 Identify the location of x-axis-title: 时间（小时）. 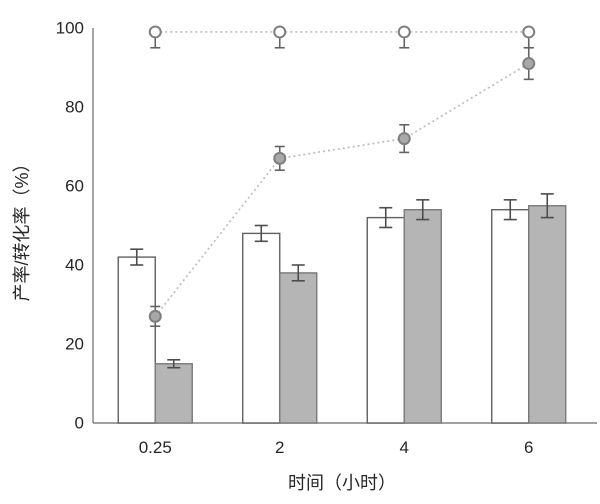
(342, 483).